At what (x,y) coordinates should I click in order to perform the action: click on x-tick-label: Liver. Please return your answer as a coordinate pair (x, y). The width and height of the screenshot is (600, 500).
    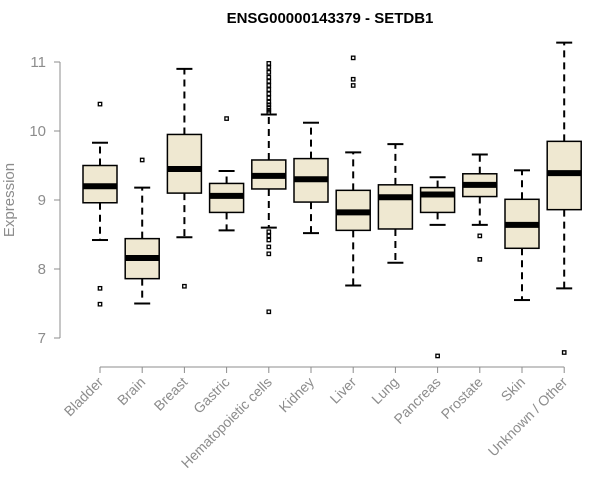
    Looking at the image, I should click on (343, 390).